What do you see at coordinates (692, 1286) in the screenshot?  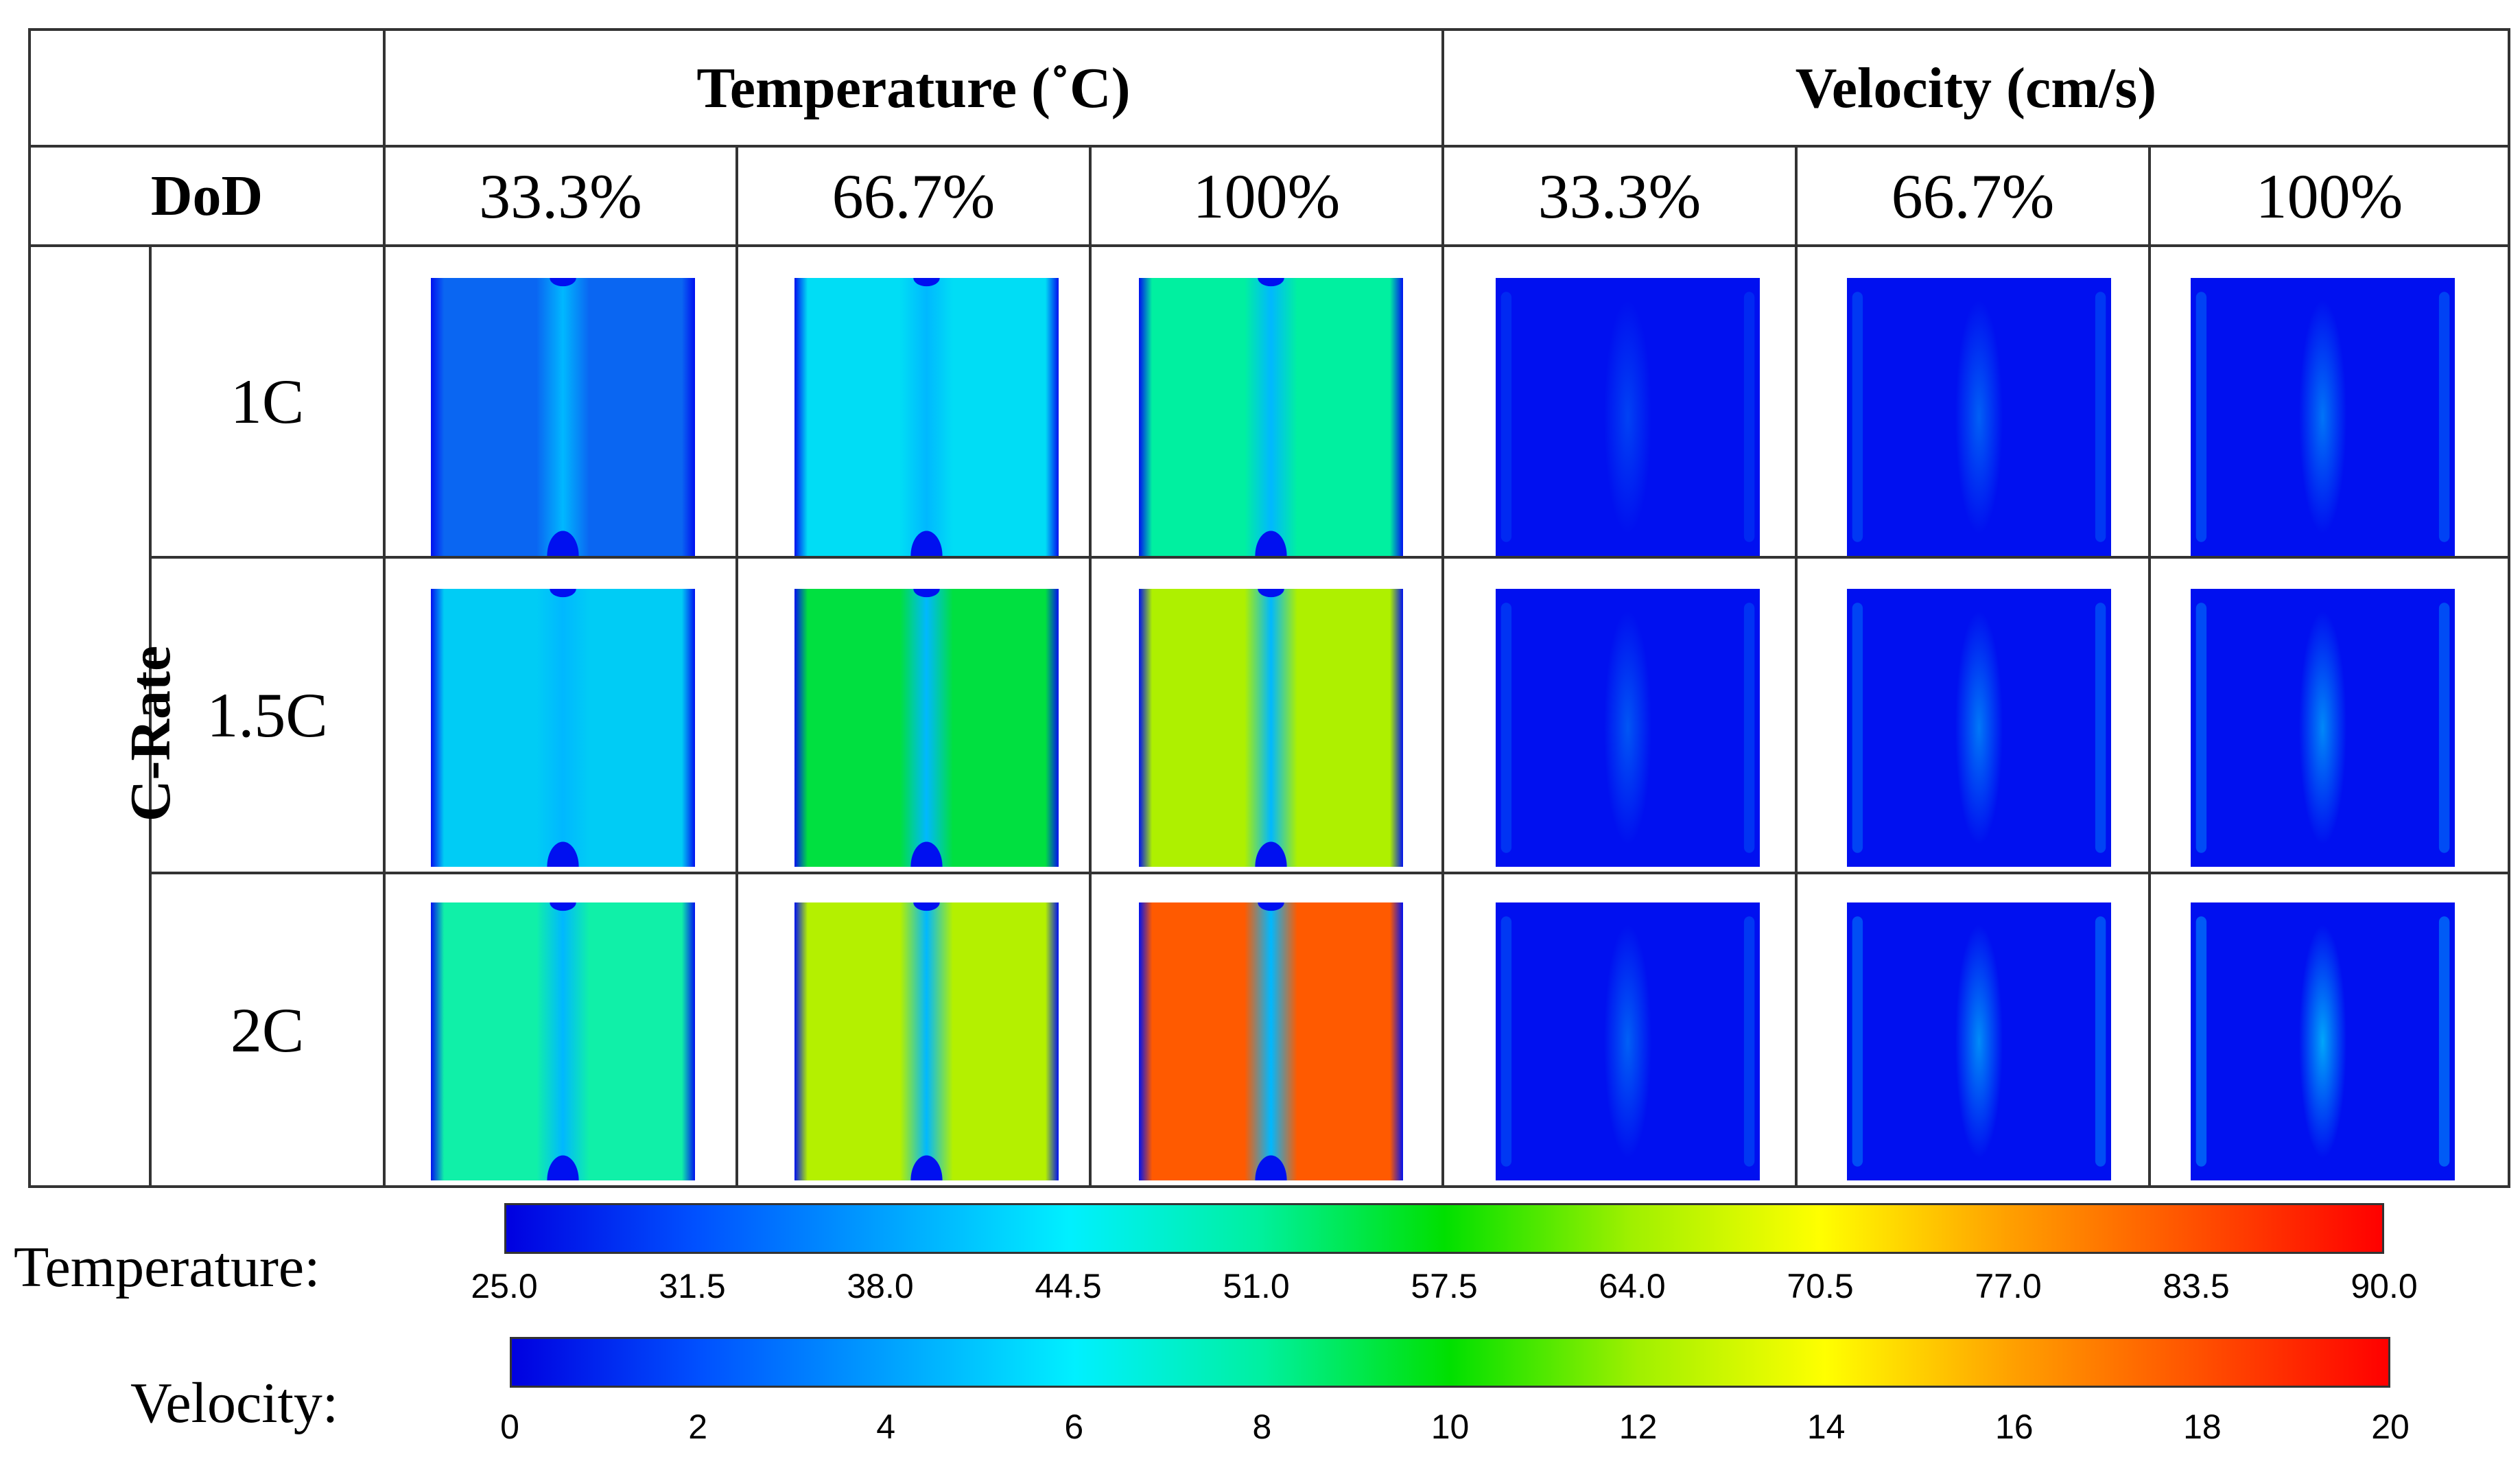 I see `colorbar-tick-label: 31.5` at bounding box center [692, 1286].